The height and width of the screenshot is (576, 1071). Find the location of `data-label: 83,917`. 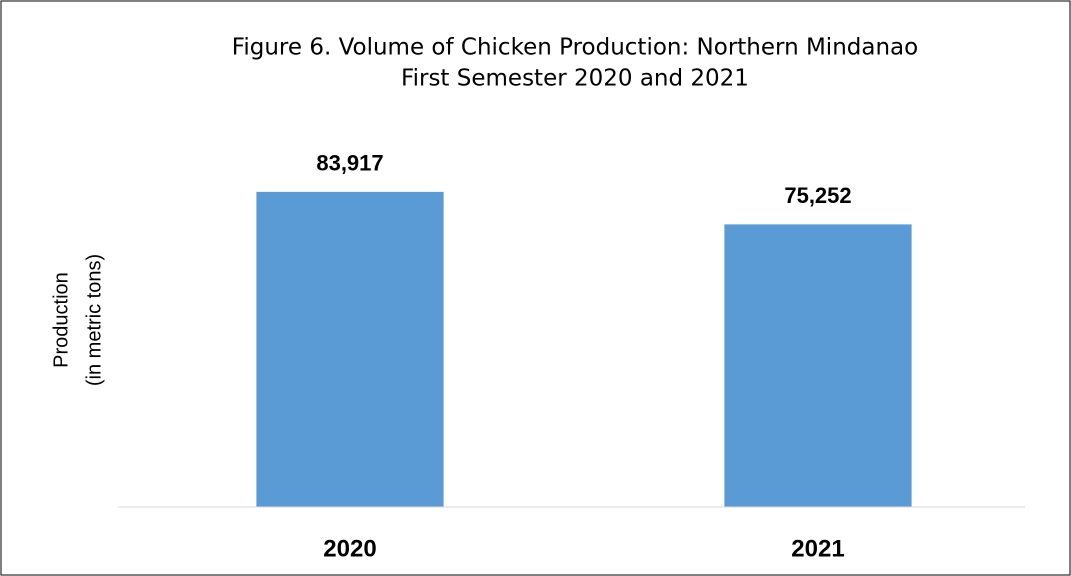

data-label: 83,917 is located at coordinates (349, 163).